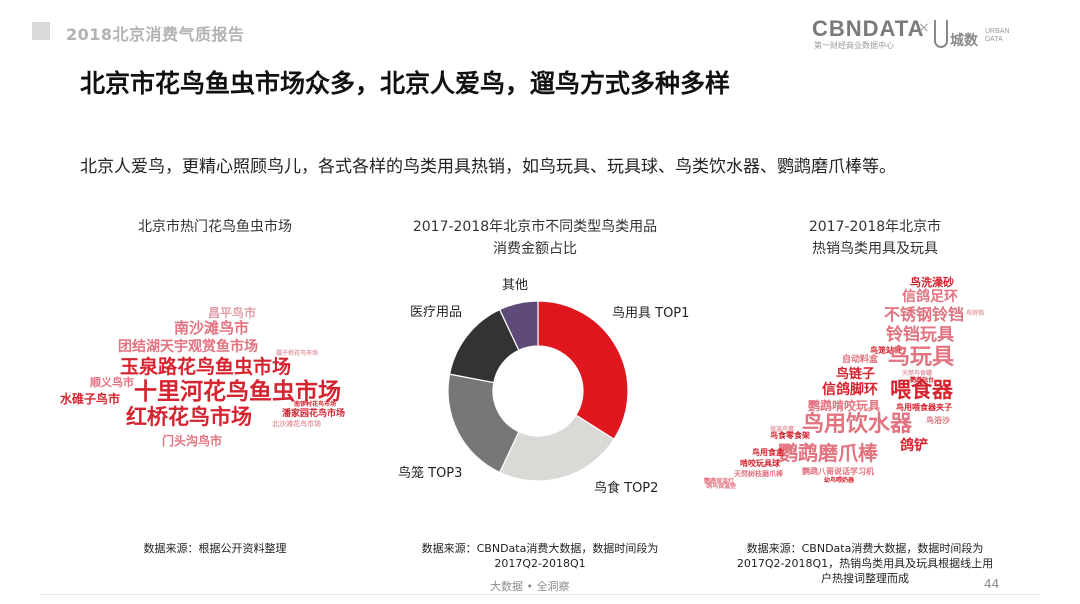  I want to click on word-20: 鸽铲, so click(914, 446).